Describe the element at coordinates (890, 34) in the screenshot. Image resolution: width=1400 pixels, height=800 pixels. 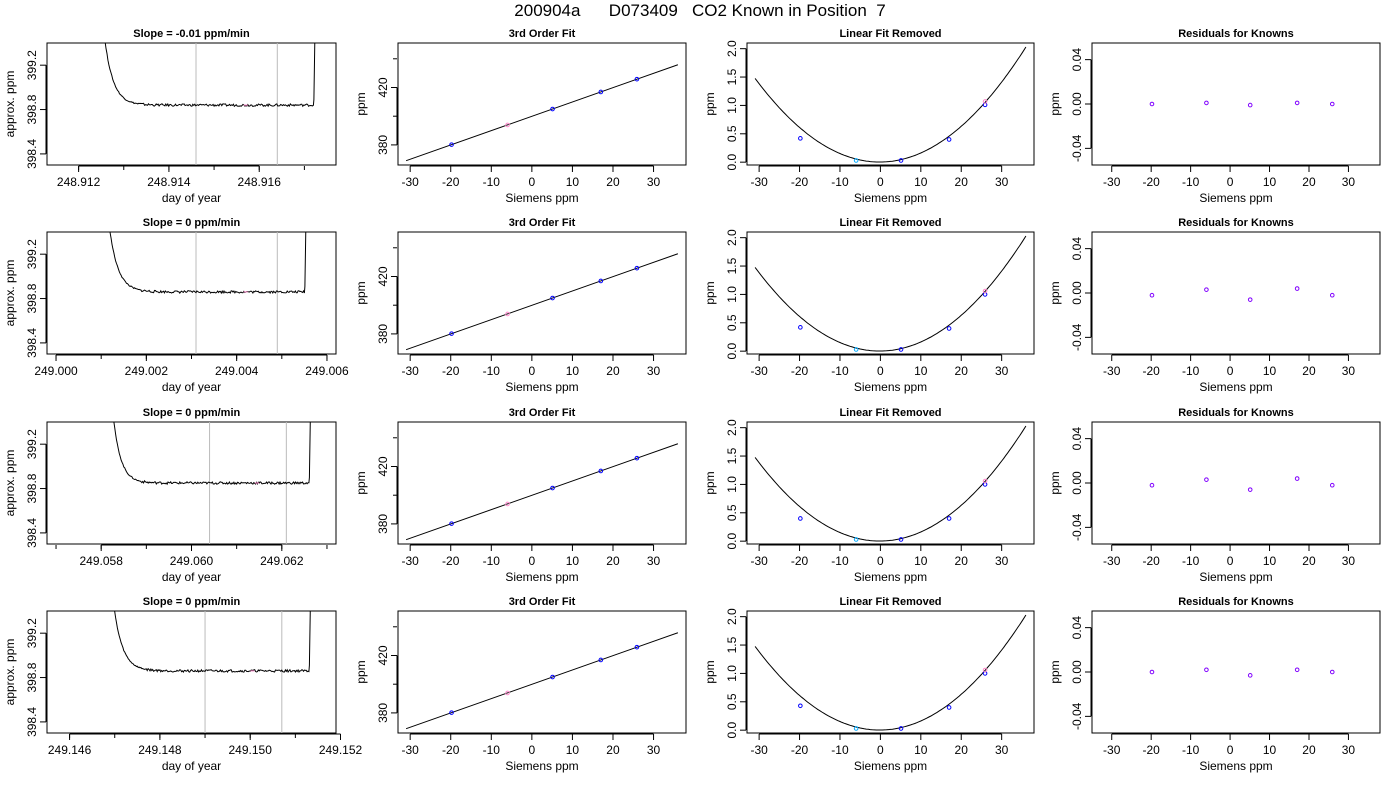
I see `panel-title: Linear Fit Removed` at that location.